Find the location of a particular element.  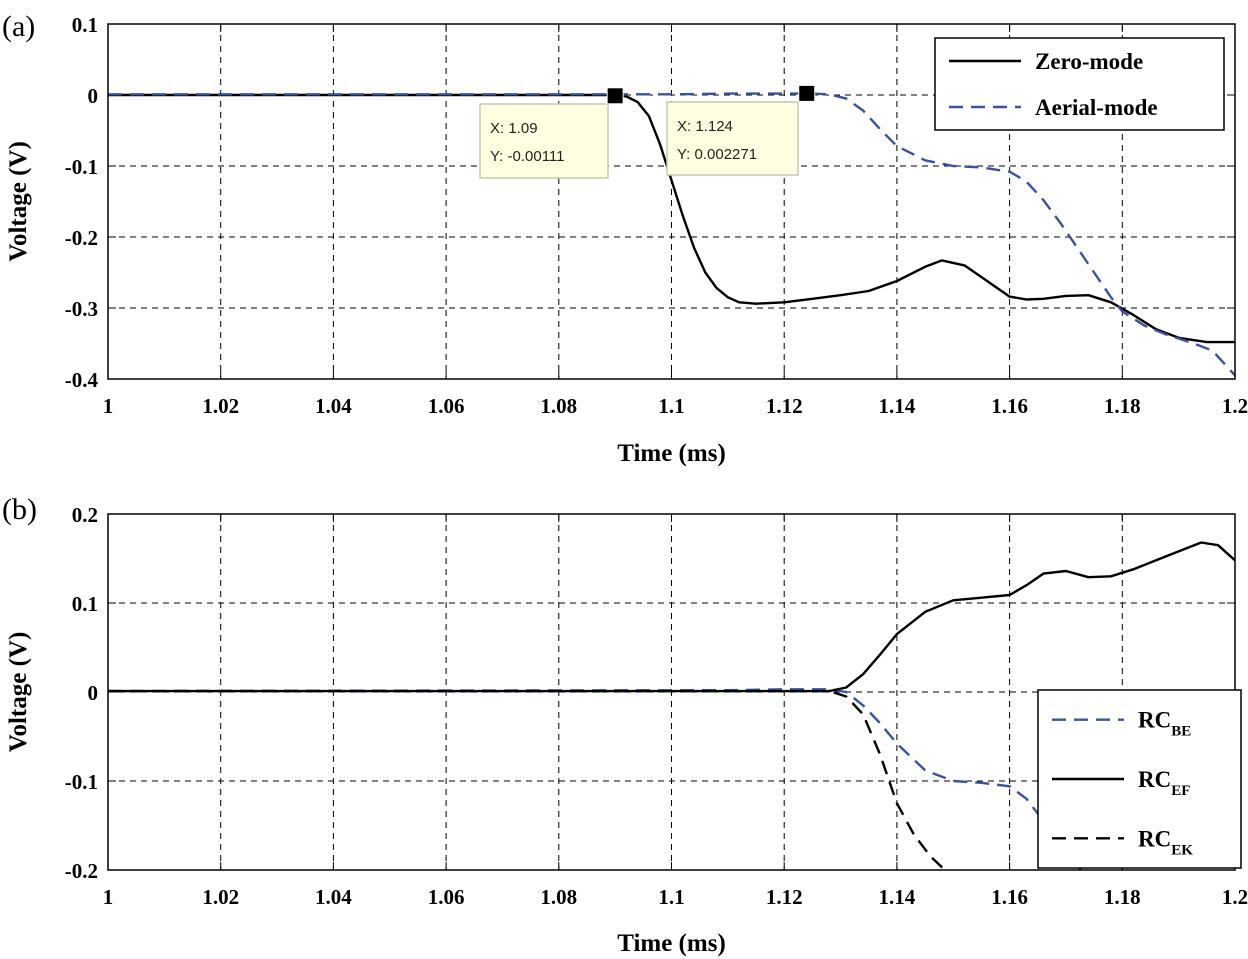

y-tick-label: -0.3 is located at coordinates (81, 309).